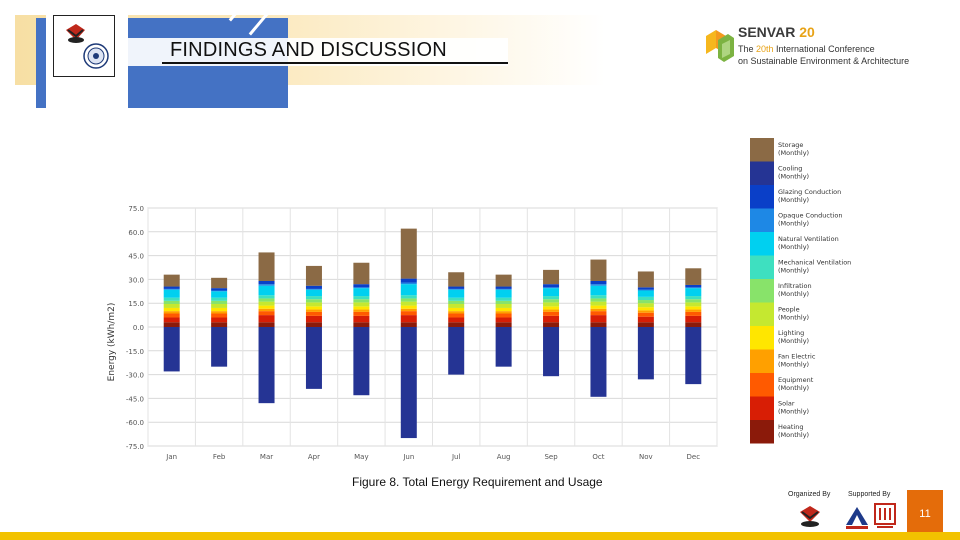 The height and width of the screenshot is (540, 960). I want to click on y-tick-label: 15.0, so click(136, 304).